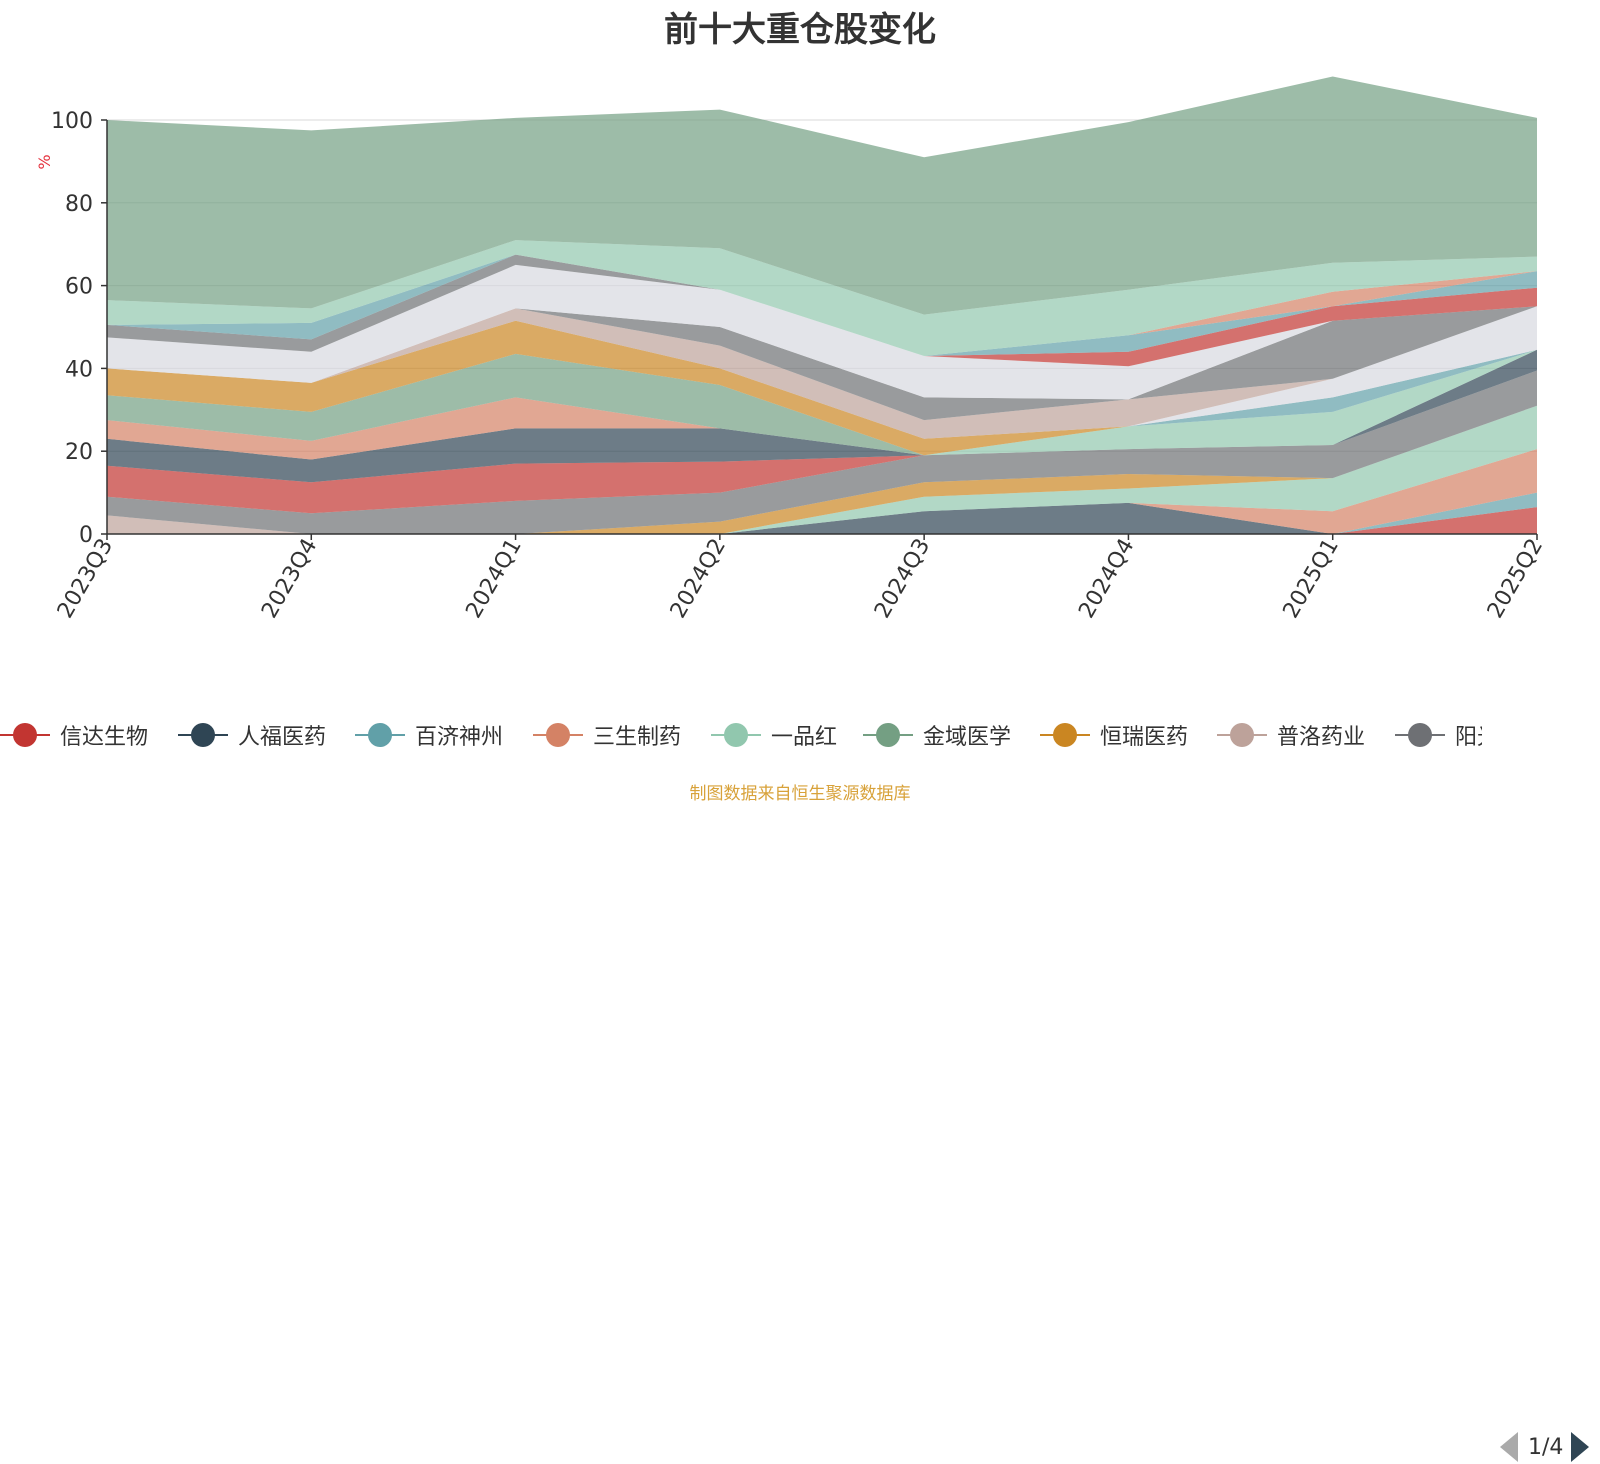 Image resolution: width=1600 pixels, height=1464 pixels. I want to click on x-tick-label: 2025Q2, so click(1515, 579).